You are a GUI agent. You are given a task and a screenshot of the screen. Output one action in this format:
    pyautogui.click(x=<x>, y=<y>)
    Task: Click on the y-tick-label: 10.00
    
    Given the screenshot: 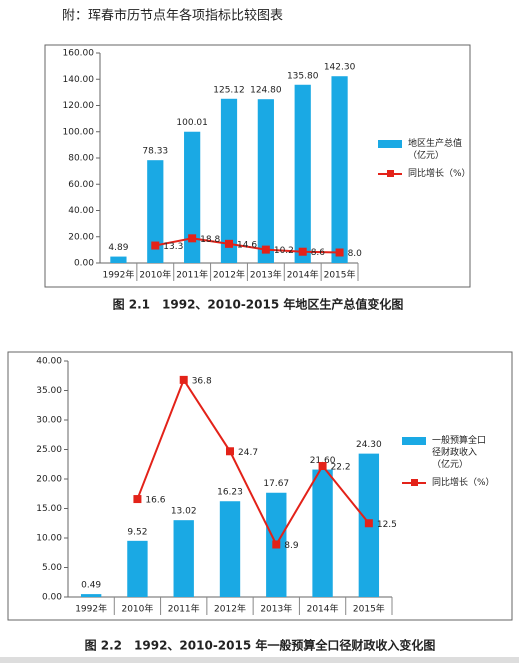 What is the action you would take?
    pyautogui.click(x=49, y=539)
    